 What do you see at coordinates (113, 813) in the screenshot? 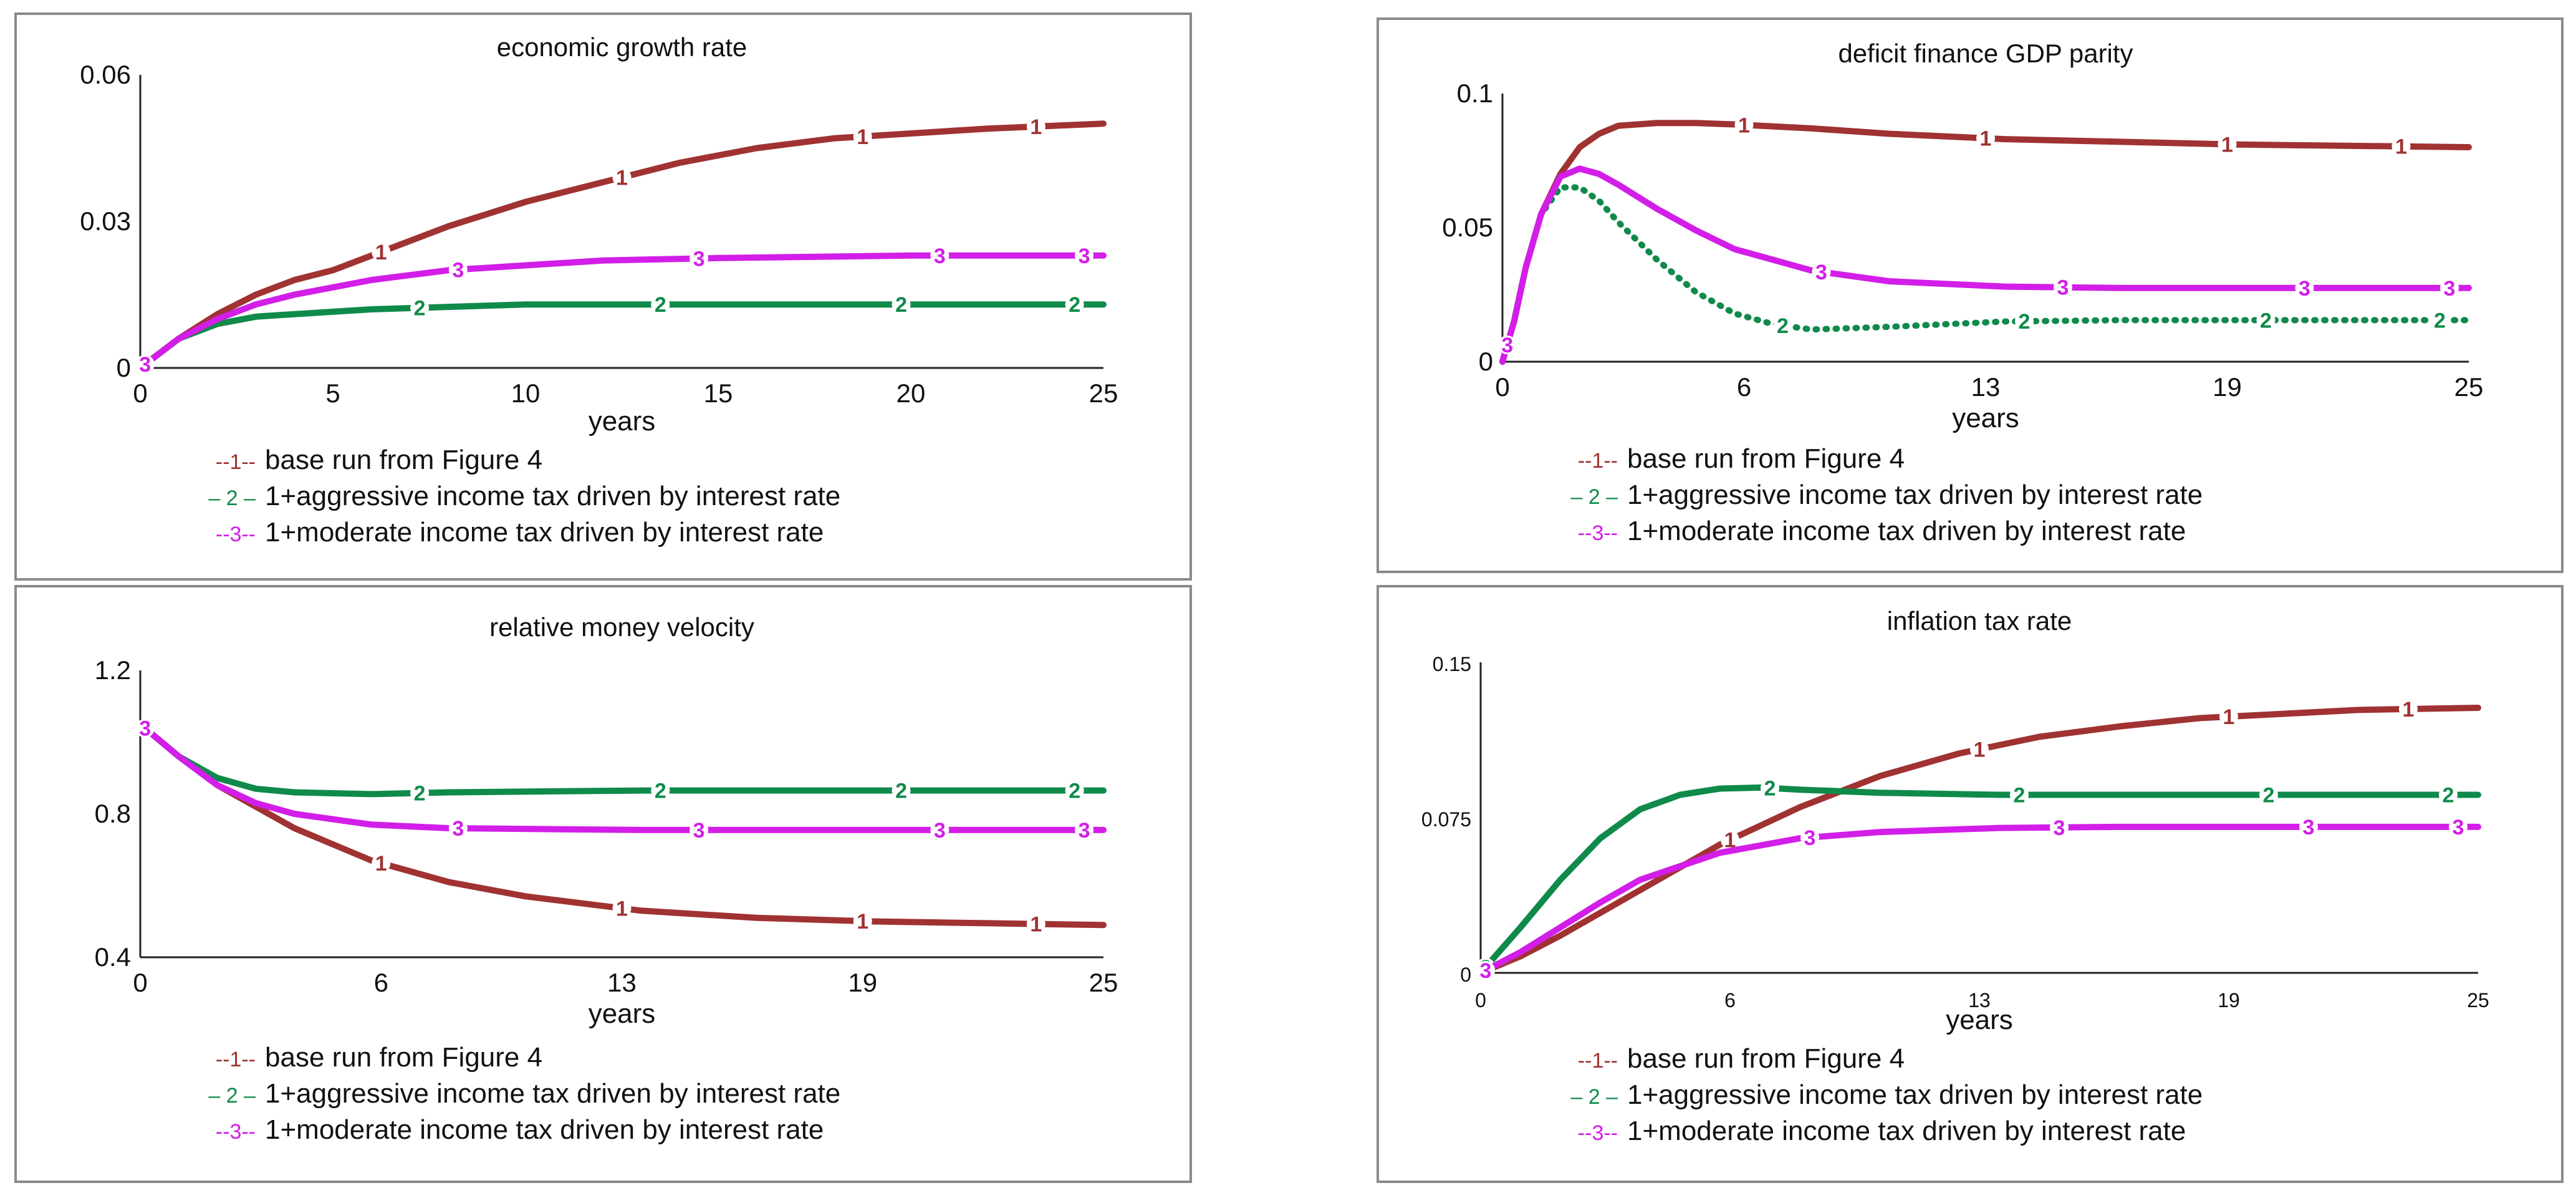
I see `y-tick-label: 0.8` at bounding box center [113, 813].